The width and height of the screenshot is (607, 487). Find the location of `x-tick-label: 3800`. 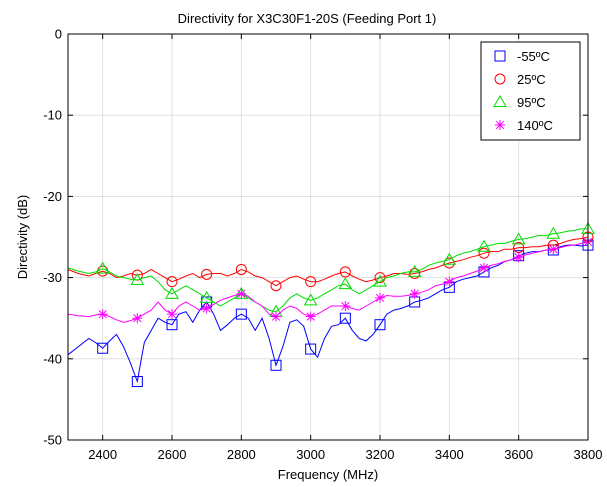

x-tick-label: 3800 is located at coordinates (588, 454).